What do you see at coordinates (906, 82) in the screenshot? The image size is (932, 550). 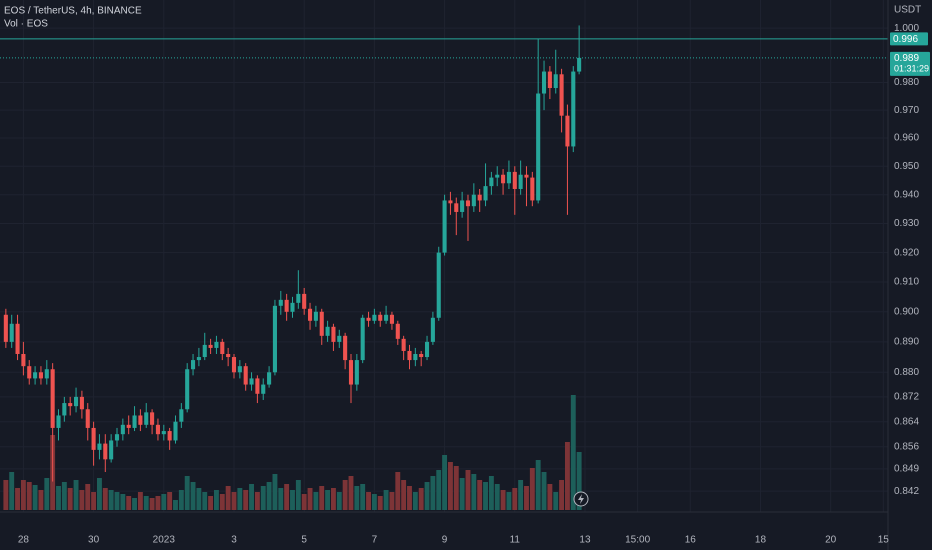 I see `y-tick-label: 0.980` at bounding box center [906, 82].